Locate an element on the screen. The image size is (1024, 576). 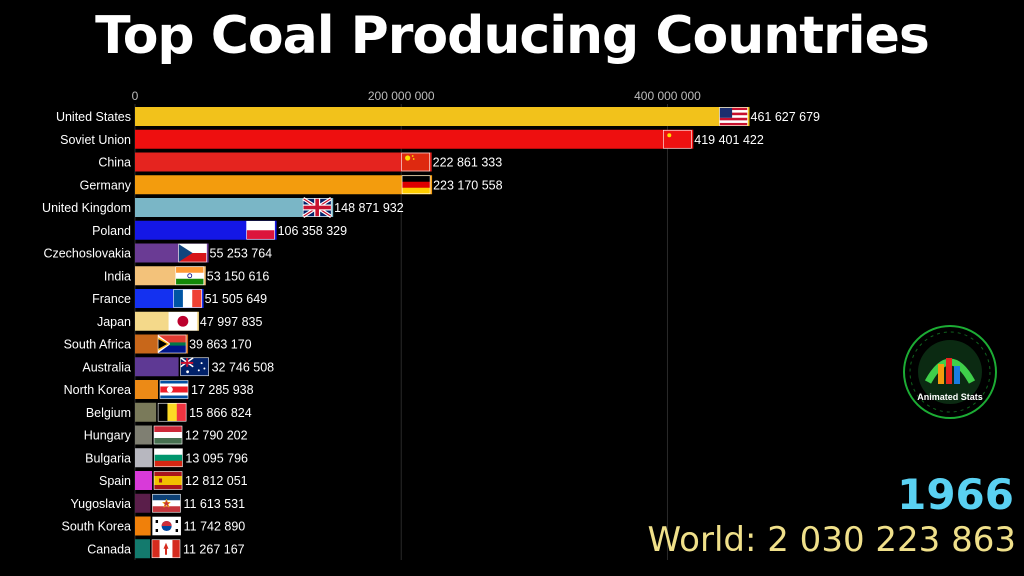
world-total-label: World: 2 030 223 863 is located at coordinates (831, 540).